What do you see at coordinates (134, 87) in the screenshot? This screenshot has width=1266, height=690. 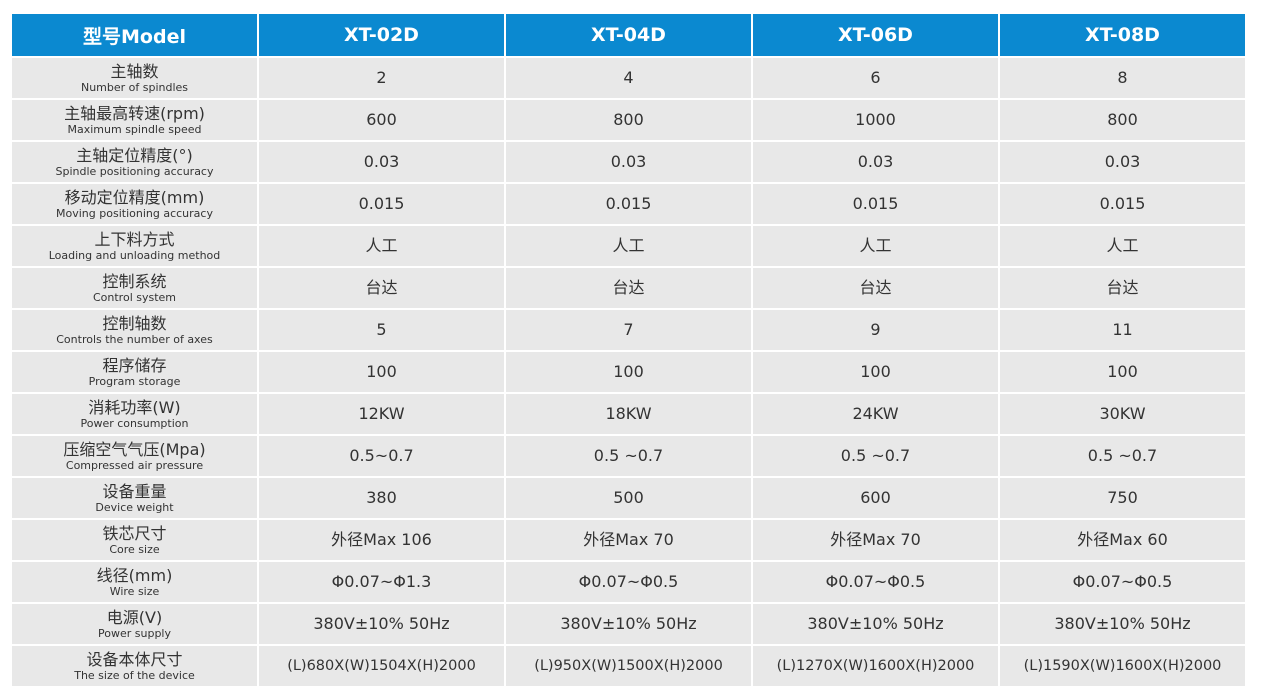 I see `row-label-en: Number of spindles` at bounding box center [134, 87].